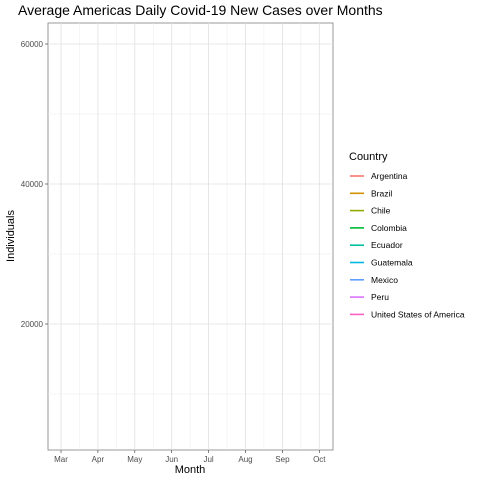  Describe the element at coordinates (11, 236) in the screenshot. I see `y-axis-title: Individuals` at that location.